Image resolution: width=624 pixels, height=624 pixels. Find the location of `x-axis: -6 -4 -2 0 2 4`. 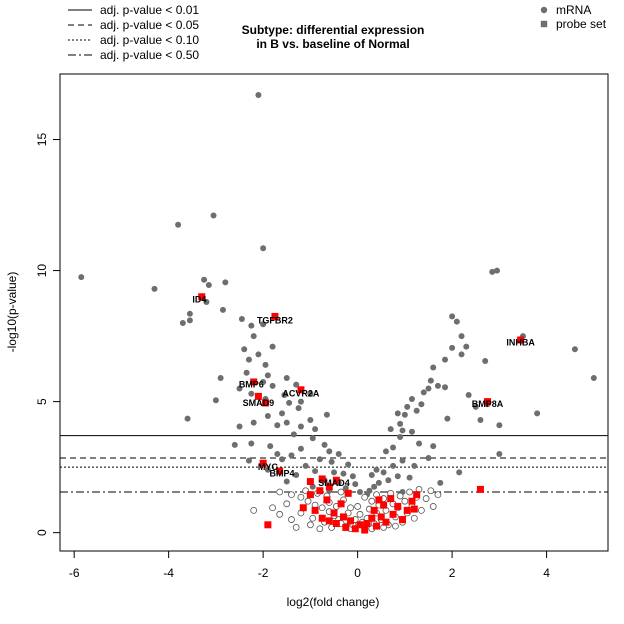

x-axis: -6 -4 -2 0 2 4 is located at coordinates (309, 565).